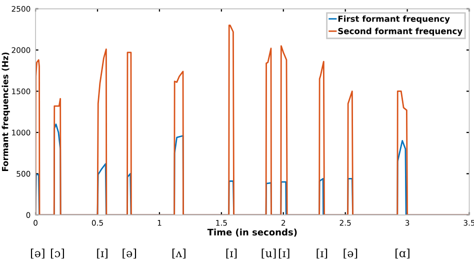 The height and width of the screenshot is (266, 474). What do you see at coordinates (57, 253) in the screenshot?
I see `text: [ɔ]` at bounding box center [57, 253].